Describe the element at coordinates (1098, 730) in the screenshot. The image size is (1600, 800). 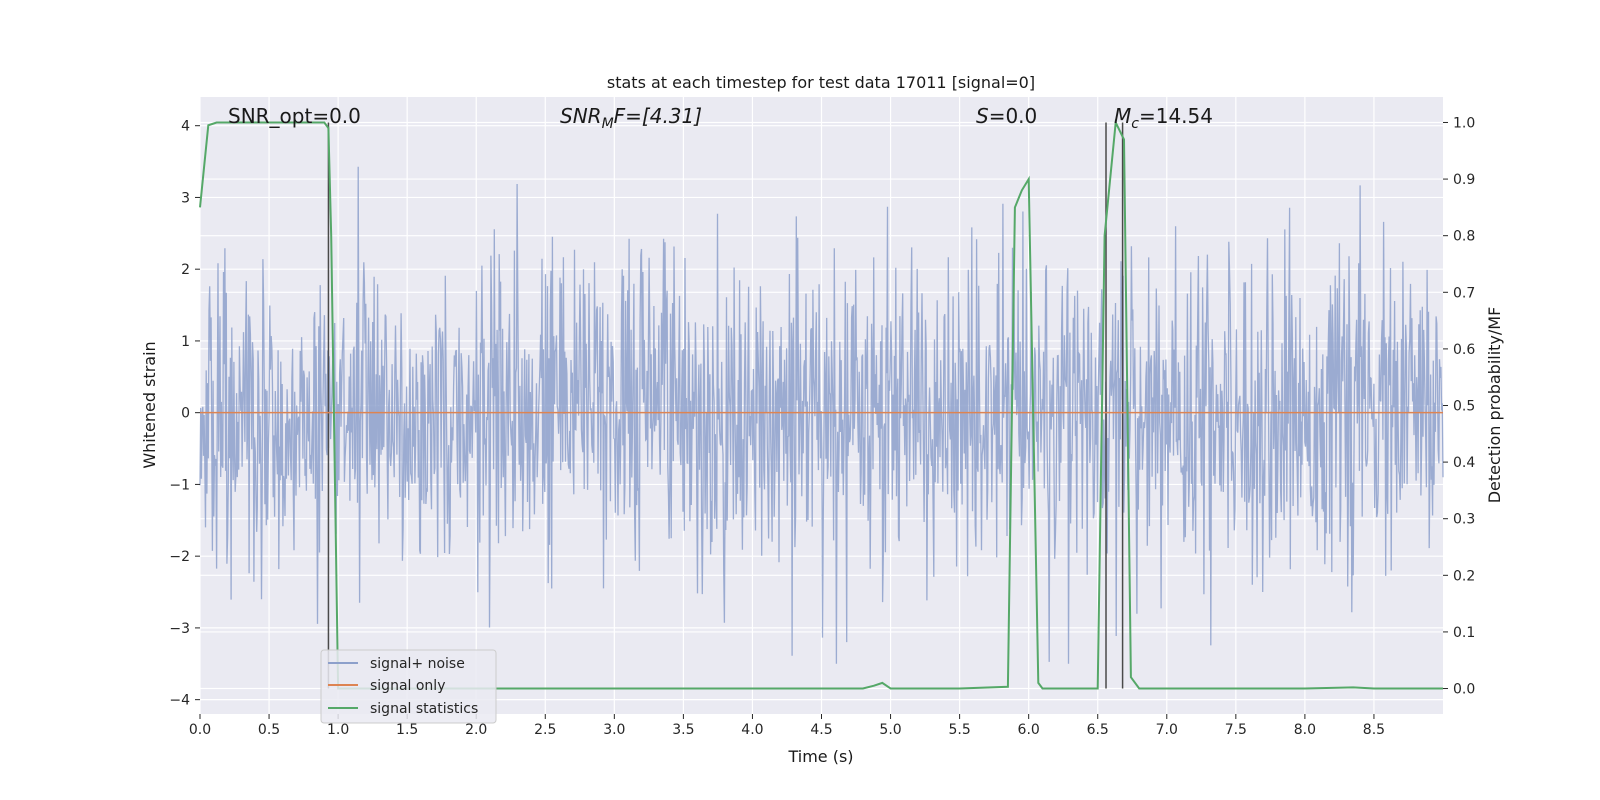
I see `x-tick-label: 6.5` at that location.